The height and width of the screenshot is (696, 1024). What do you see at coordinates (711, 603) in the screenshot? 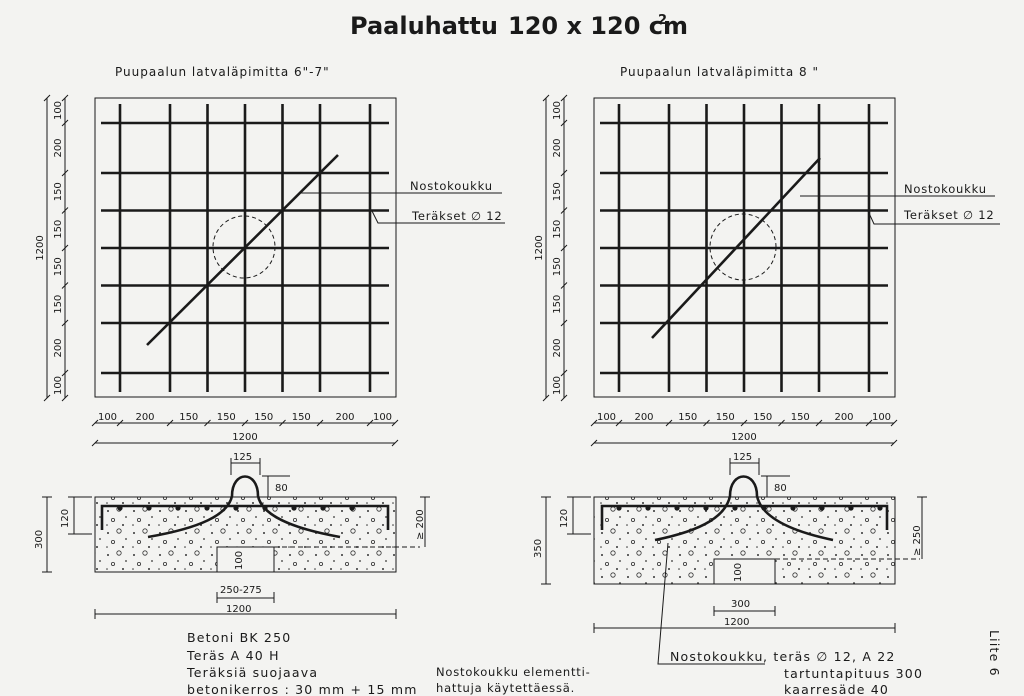
I see `right-hook-note-leader` at bounding box center [711, 603].